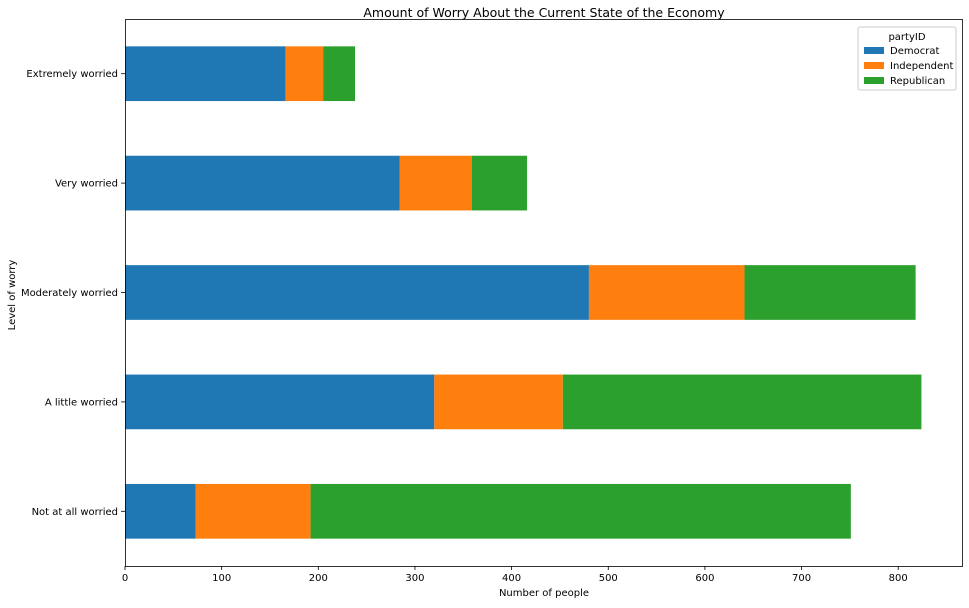 Image resolution: width=969 pixels, height=608 pixels. I want to click on x-tick-label: 100, so click(221, 578).